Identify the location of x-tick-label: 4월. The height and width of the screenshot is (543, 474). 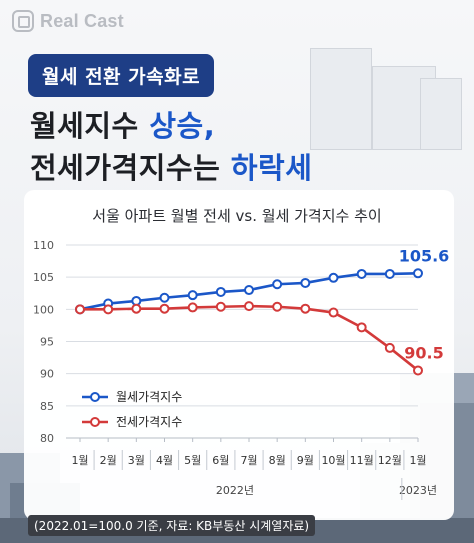
(164, 460).